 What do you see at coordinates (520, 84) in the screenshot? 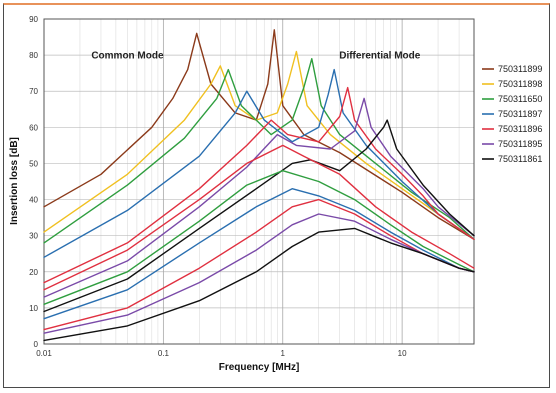
I see `legend-label: 750311898` at bounding box center [520, 84].